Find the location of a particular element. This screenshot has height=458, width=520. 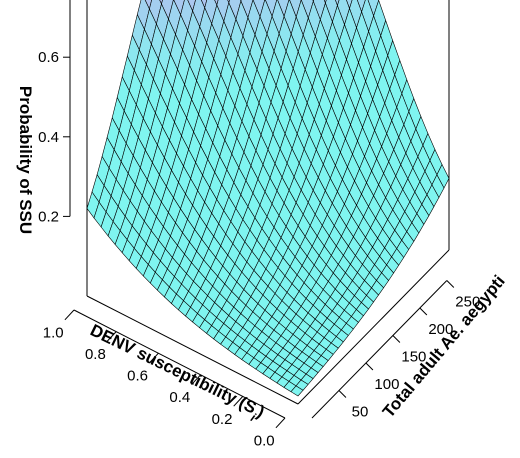

x-tick-label: 0.8 is located at coordinates (95, 354).